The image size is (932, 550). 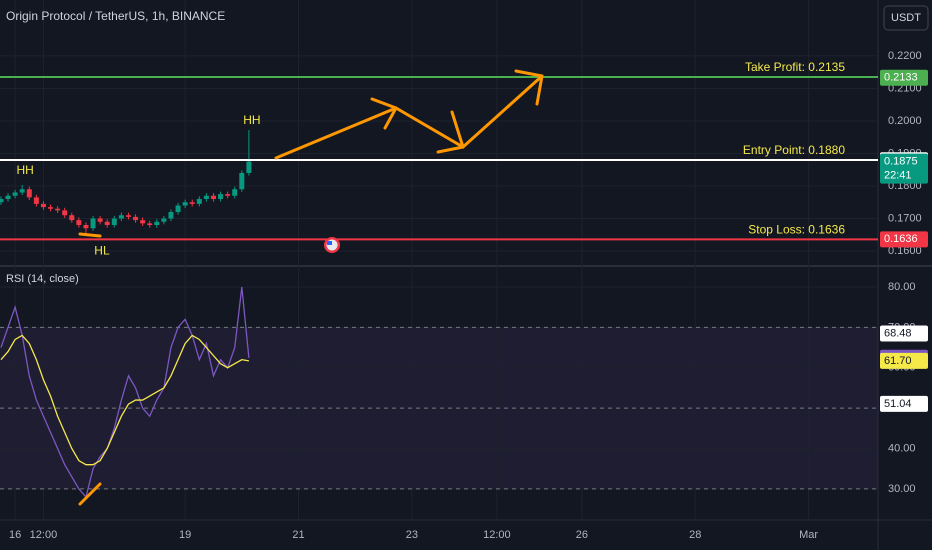 What do you see at coordinates (905, 251) in the screenshot?
I see `y-tick-label: 0.1600` at bounding box center [905, 251].